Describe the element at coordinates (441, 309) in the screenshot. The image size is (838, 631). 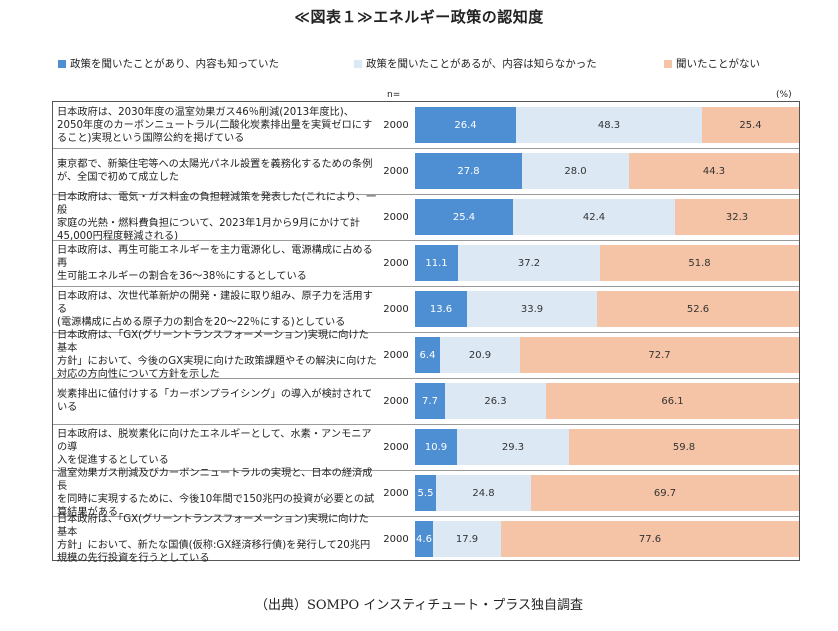
I see `bar-segment: 13.6` at that location.